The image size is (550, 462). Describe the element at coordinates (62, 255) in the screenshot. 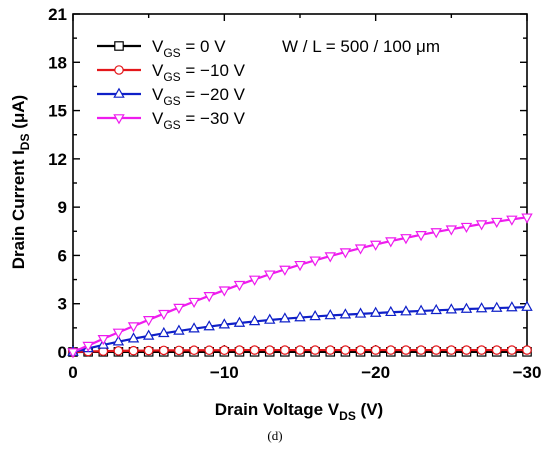

I see `y-tick-label: 6` at that location.